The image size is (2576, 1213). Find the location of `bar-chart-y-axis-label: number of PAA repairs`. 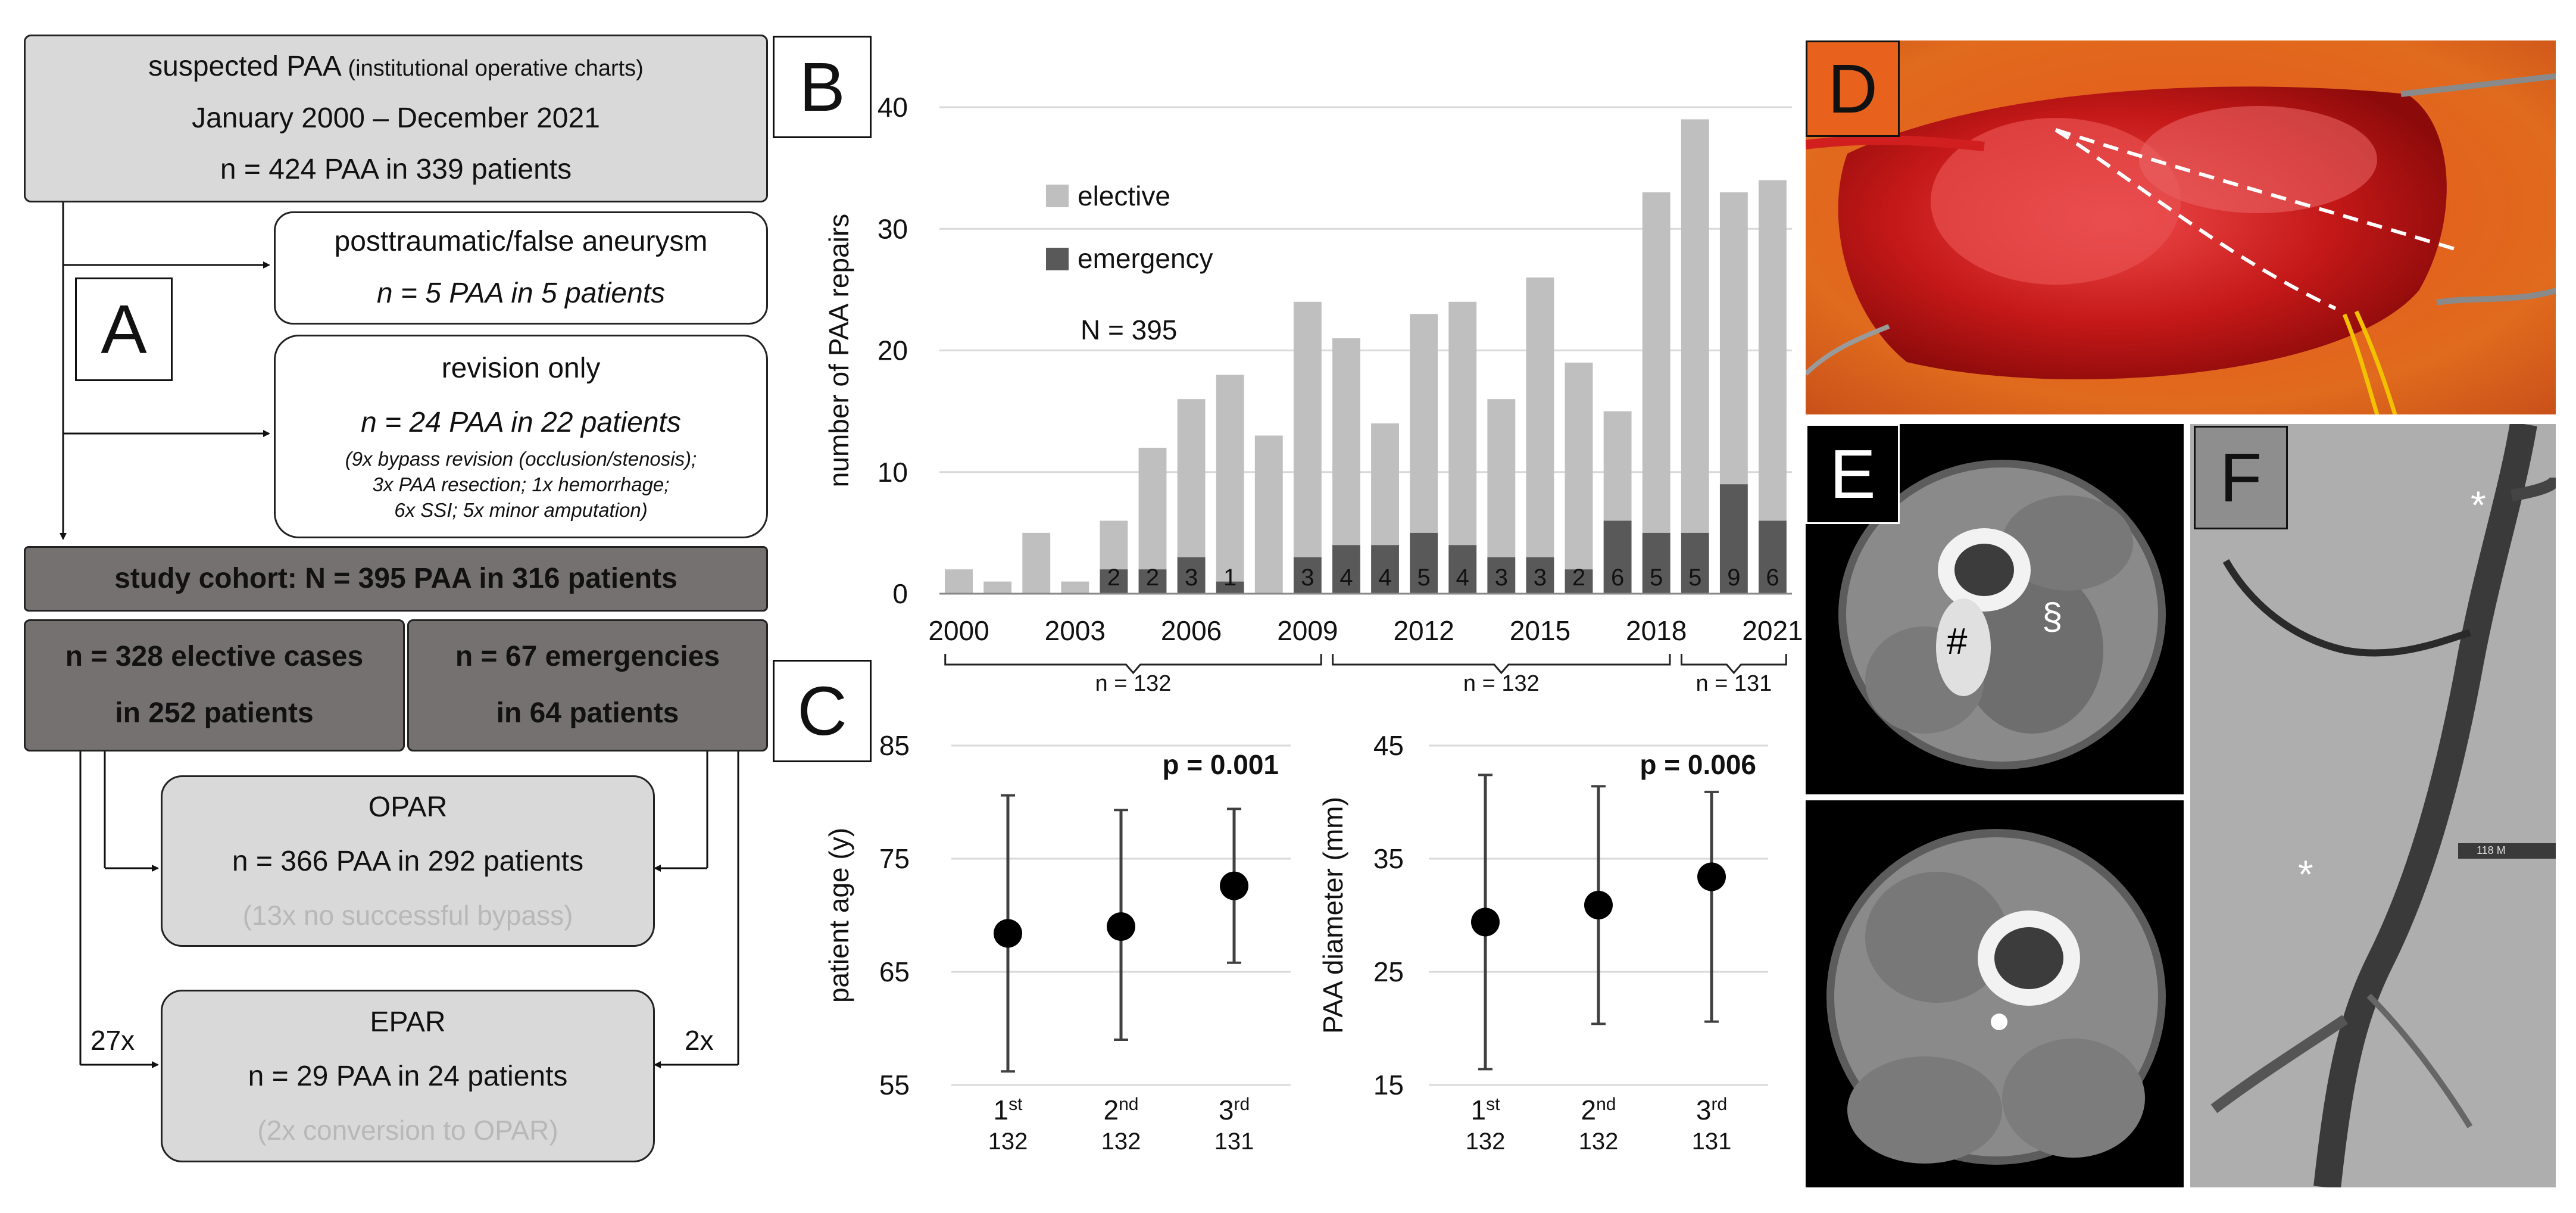

bar-chart-y-axis-label: number of PAA repairs is located at coordinates (838, 350).